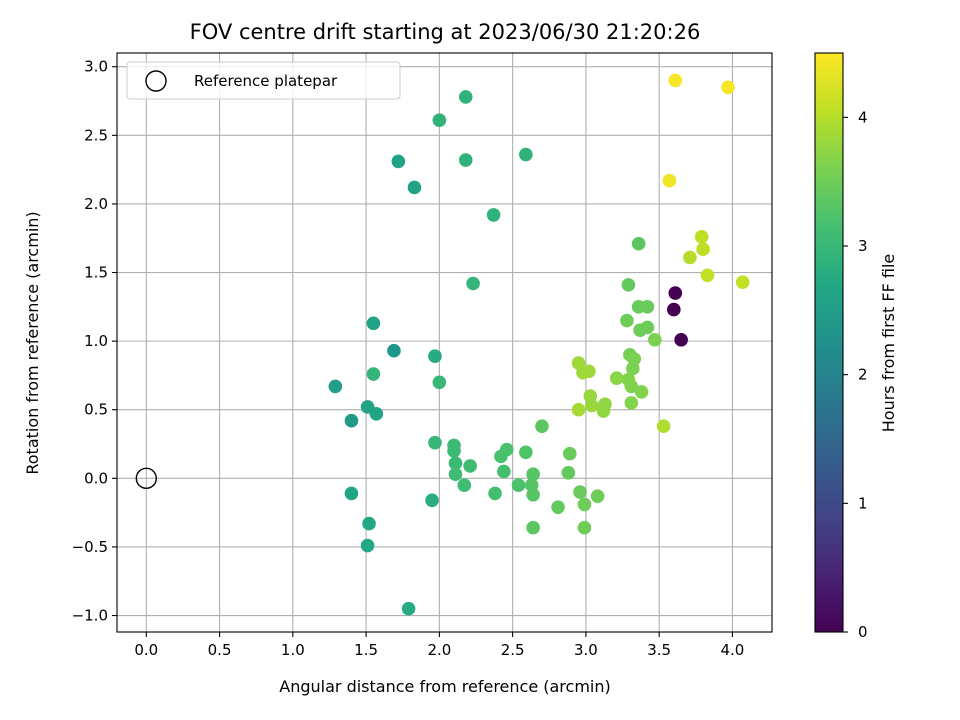  Describe the element at coordinates (888, 343) in the screenshot. I see `colorbar-label: Hours from first FF file` at that location.